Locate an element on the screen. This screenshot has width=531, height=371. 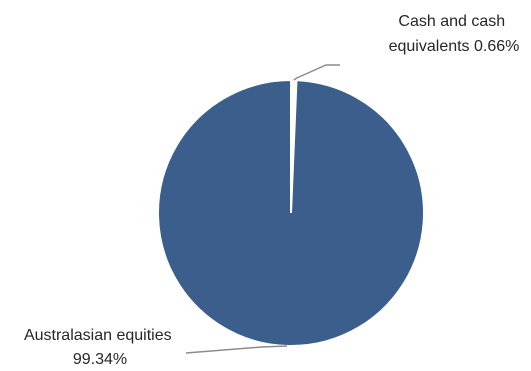
slice-label-australasian-equities: Australasian equities 99.34% is located at coordinates (100, 347).